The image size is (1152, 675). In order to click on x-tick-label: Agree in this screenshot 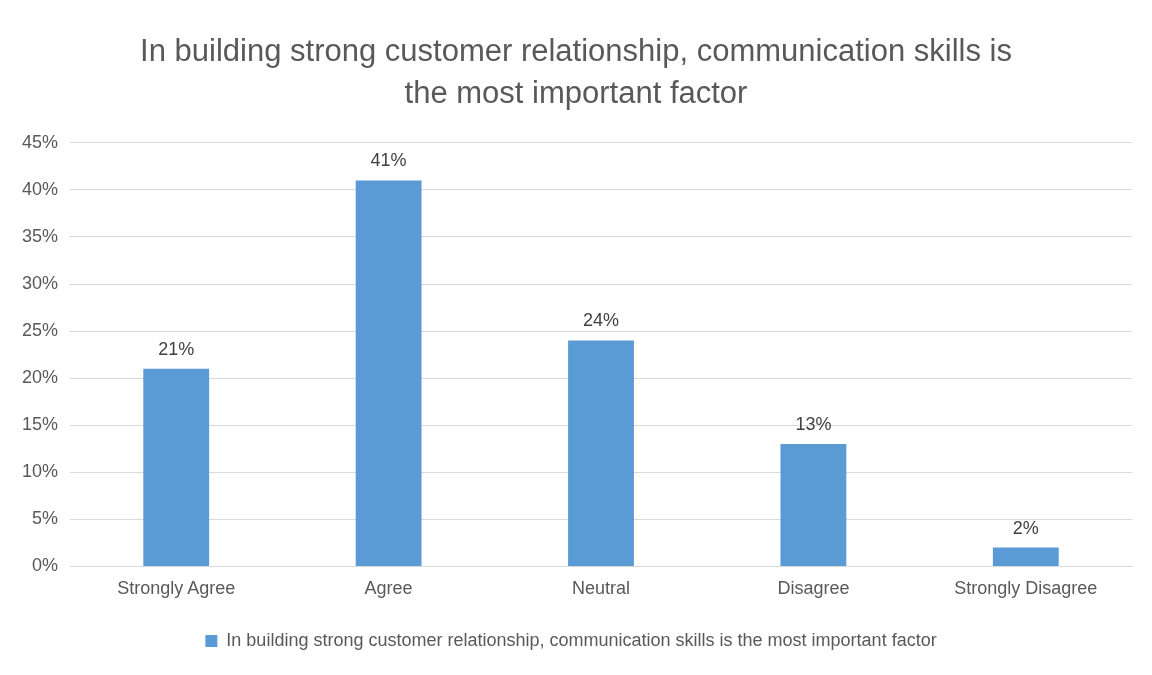, I will do `click(388, 588)`.